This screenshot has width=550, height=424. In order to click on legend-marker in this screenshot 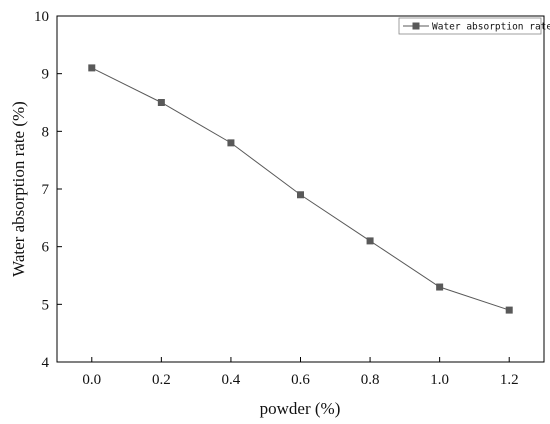, I will do `click(416, 26)`.